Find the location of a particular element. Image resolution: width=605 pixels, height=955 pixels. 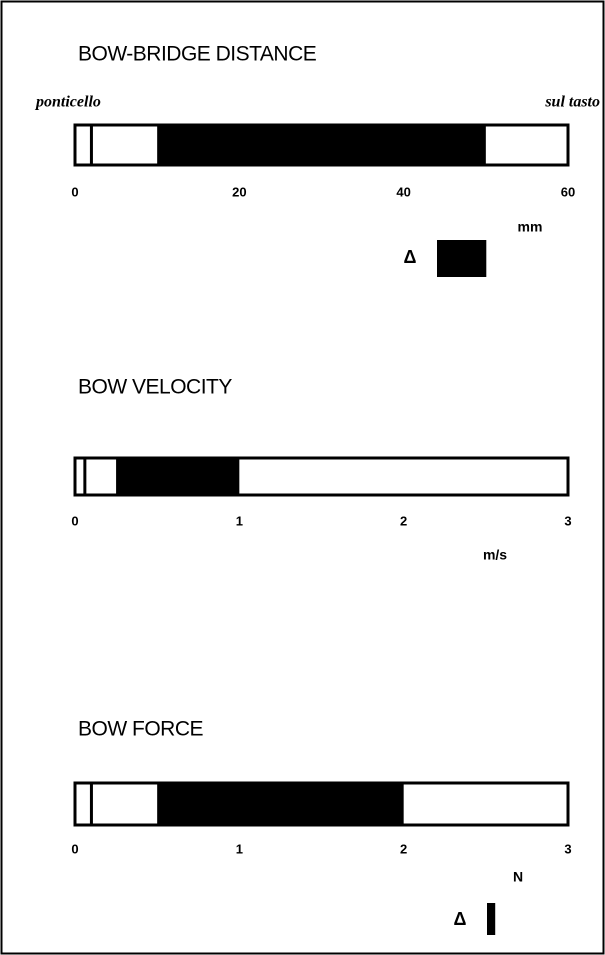

section-title: BOW VELOCITY is located at coordinates (155, 387).